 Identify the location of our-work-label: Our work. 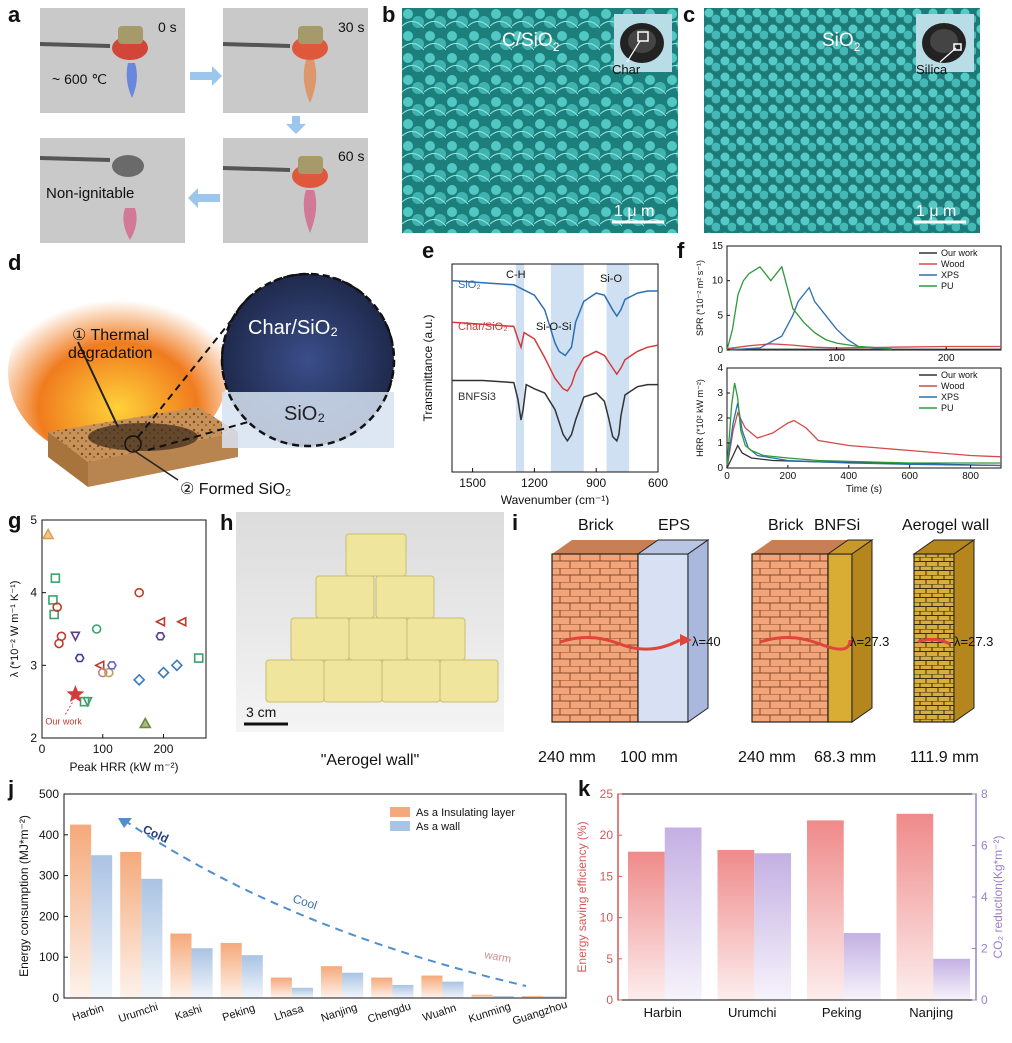
(63, 721).